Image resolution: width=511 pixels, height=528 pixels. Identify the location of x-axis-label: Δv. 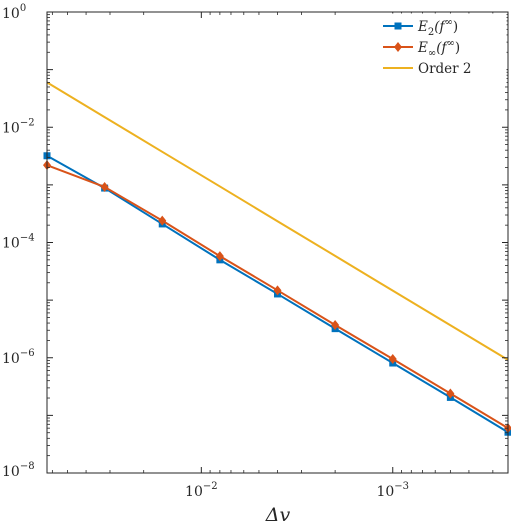
(278, 515).